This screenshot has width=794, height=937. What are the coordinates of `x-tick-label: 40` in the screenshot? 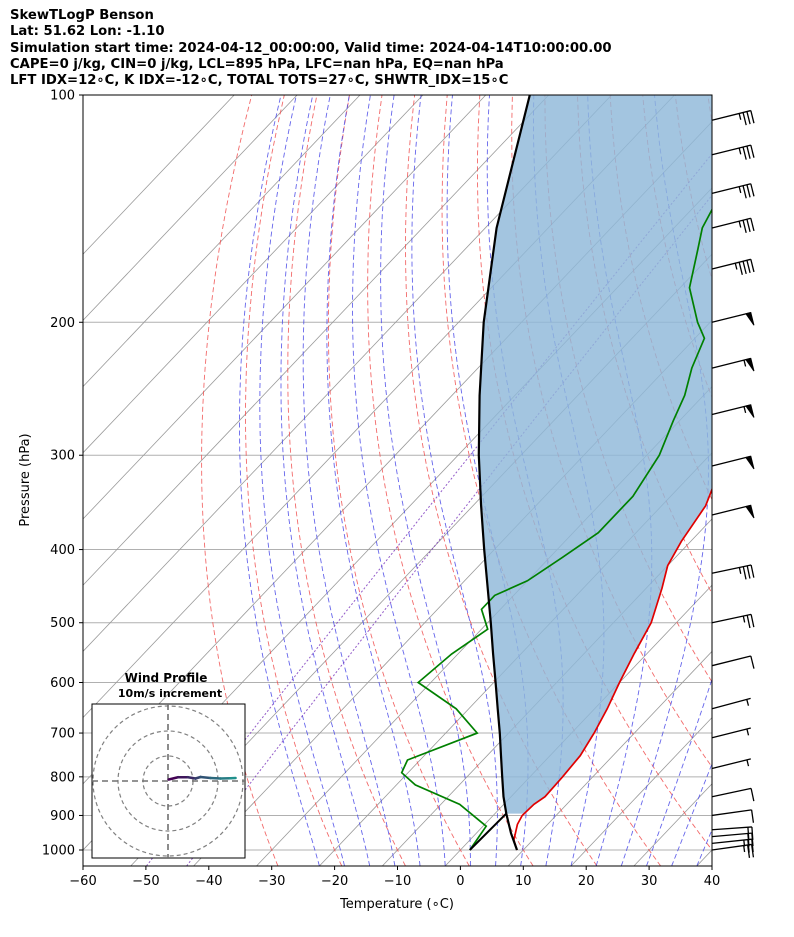 It's located at (712, 881).